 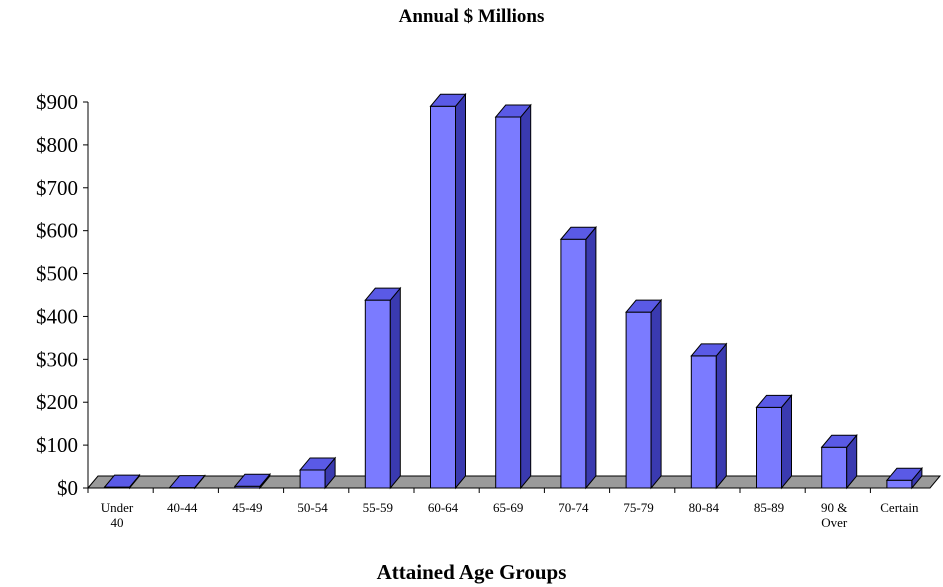 What do you see at coordinates (57, 402) in the screenshot?
I see `y-tick-label: $200` at bounding box center [57, 402].